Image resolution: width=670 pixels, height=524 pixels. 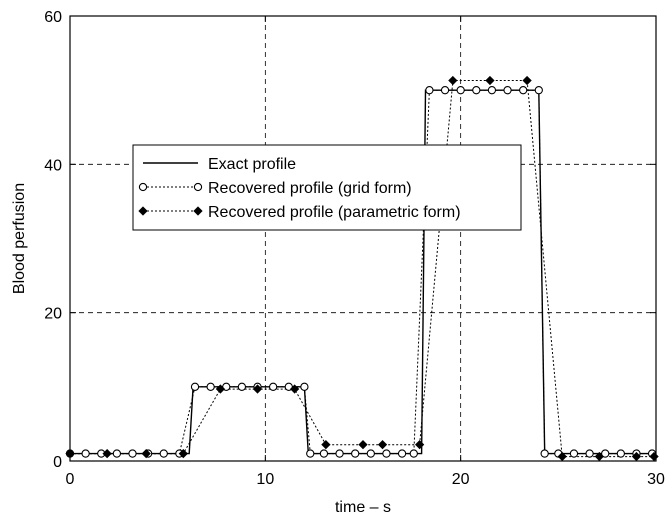 I want to click on y-axis-label: Blood perfusion, so click(x=19, y=238).